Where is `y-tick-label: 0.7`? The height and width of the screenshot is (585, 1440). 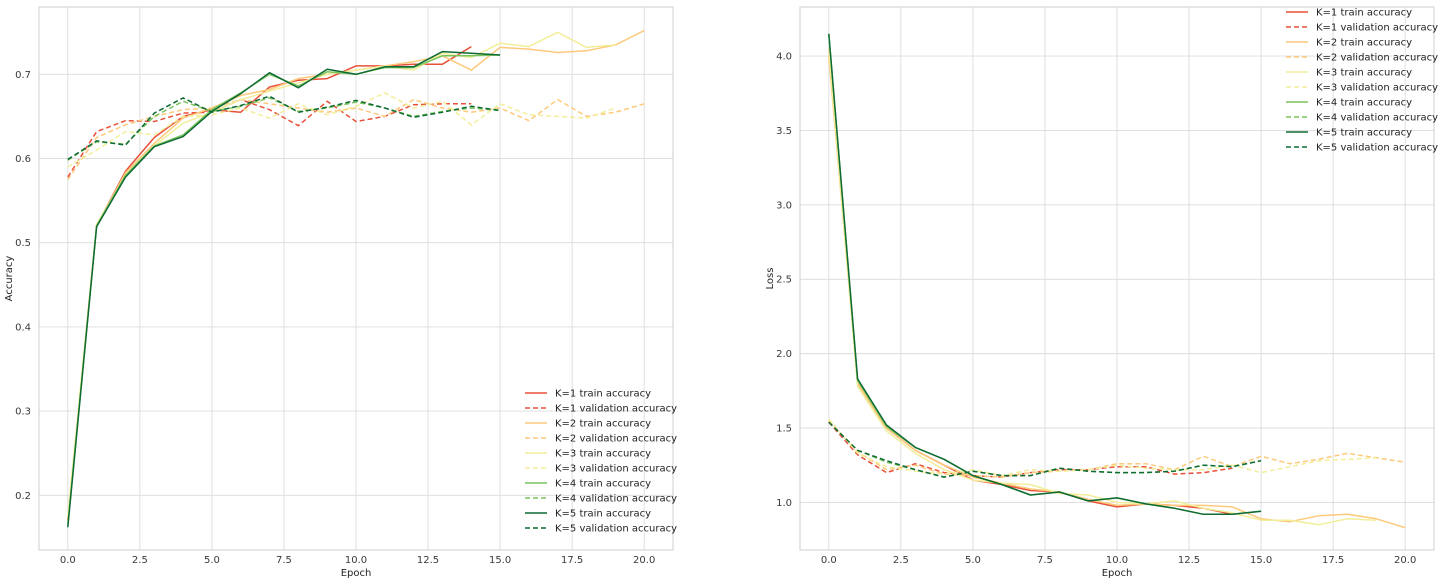 y-tick-label: 0.7 is located at coordinates (23, 75).